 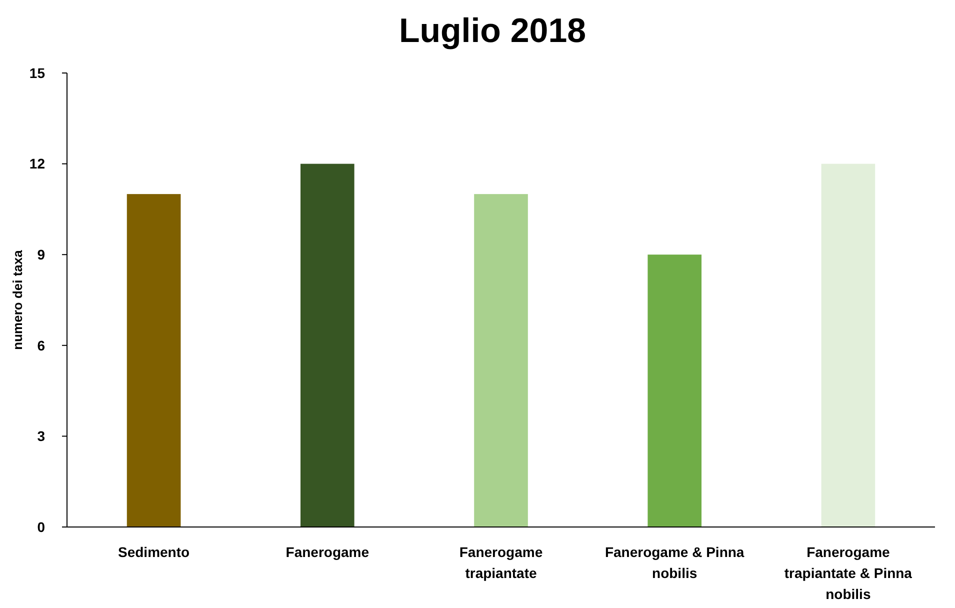 What do you see at coordinates (41, 345) in the screenshot?
I see `y-tick-label: 6` at bounding box center [41, 345].